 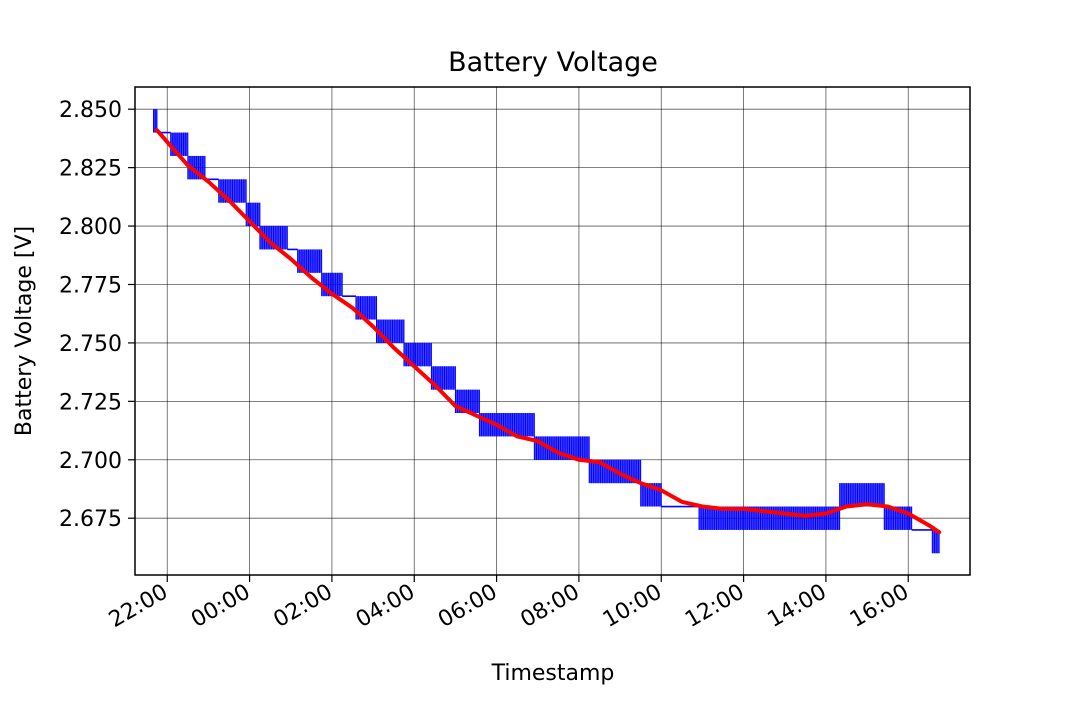 What do you see at coordinates (90, 402) in the screenshot?
I see `y-tick-label: 2.725` at bounding box center [90, 402].